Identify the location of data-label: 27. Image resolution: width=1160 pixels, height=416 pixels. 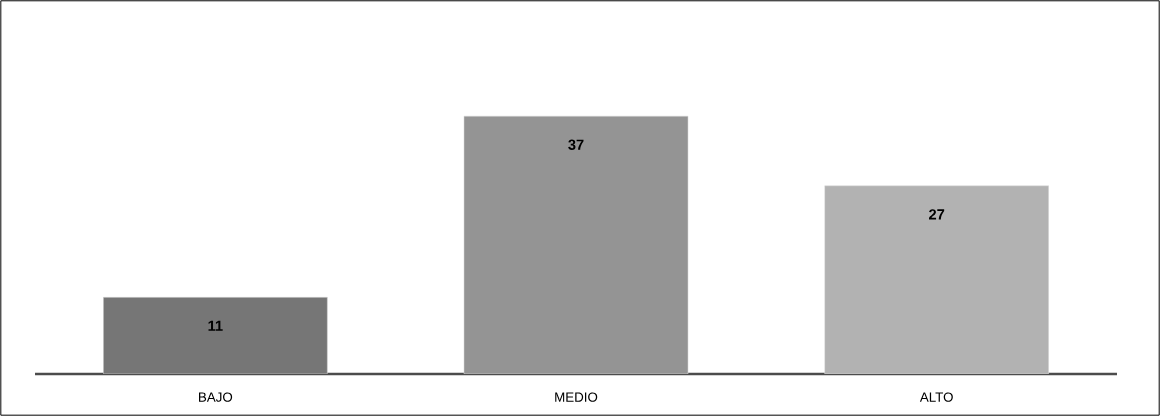
(937, 214).